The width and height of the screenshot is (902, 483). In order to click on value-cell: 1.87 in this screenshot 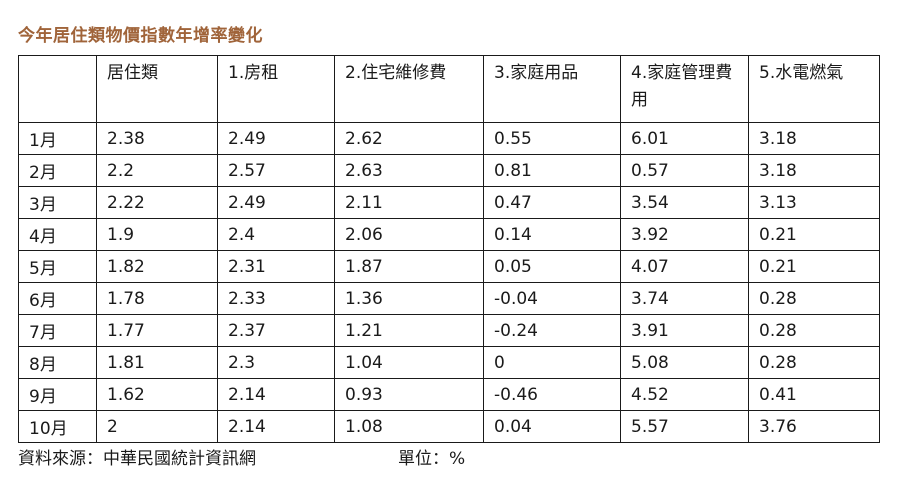, I will do `click(409, 266)`.